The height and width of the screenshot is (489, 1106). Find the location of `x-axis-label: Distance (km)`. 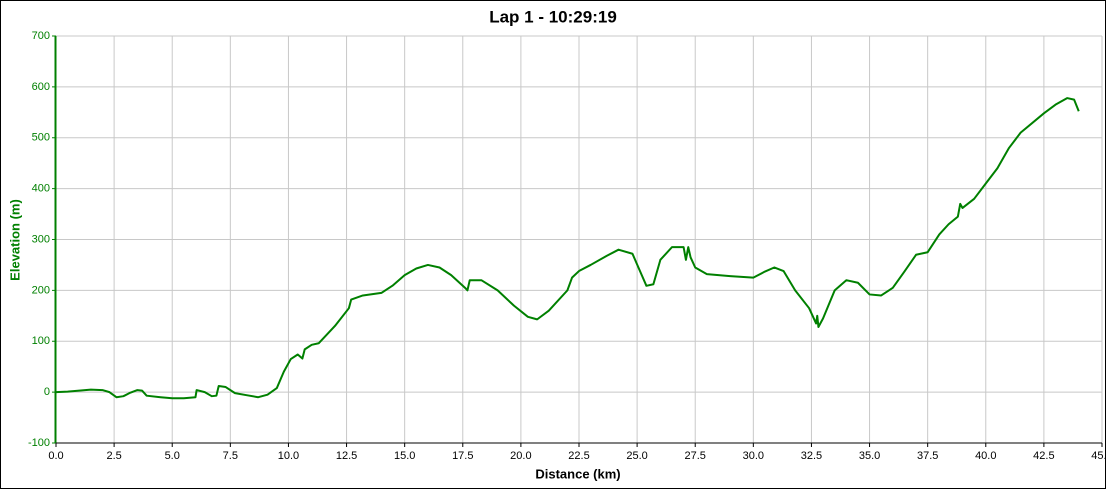

x-axis-label: Distance (km) is located at coordinates (577, 473).